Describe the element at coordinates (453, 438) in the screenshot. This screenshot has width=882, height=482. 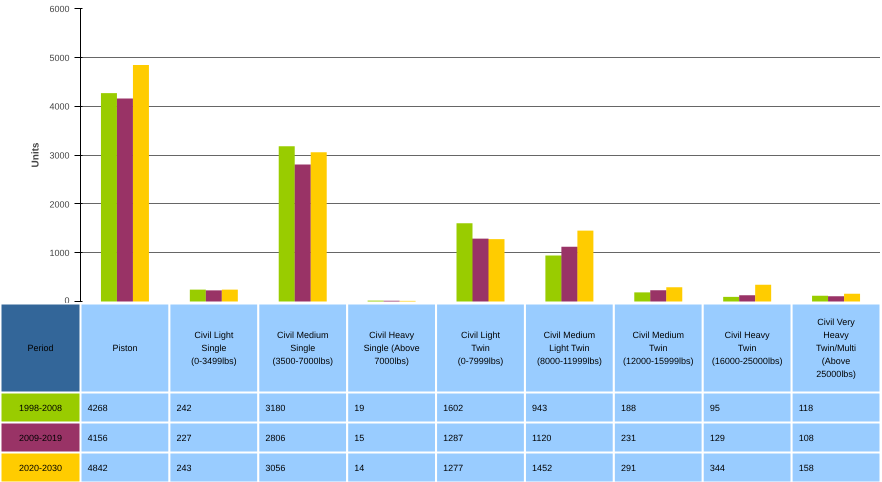
I see `data-label: 1287` at that location.